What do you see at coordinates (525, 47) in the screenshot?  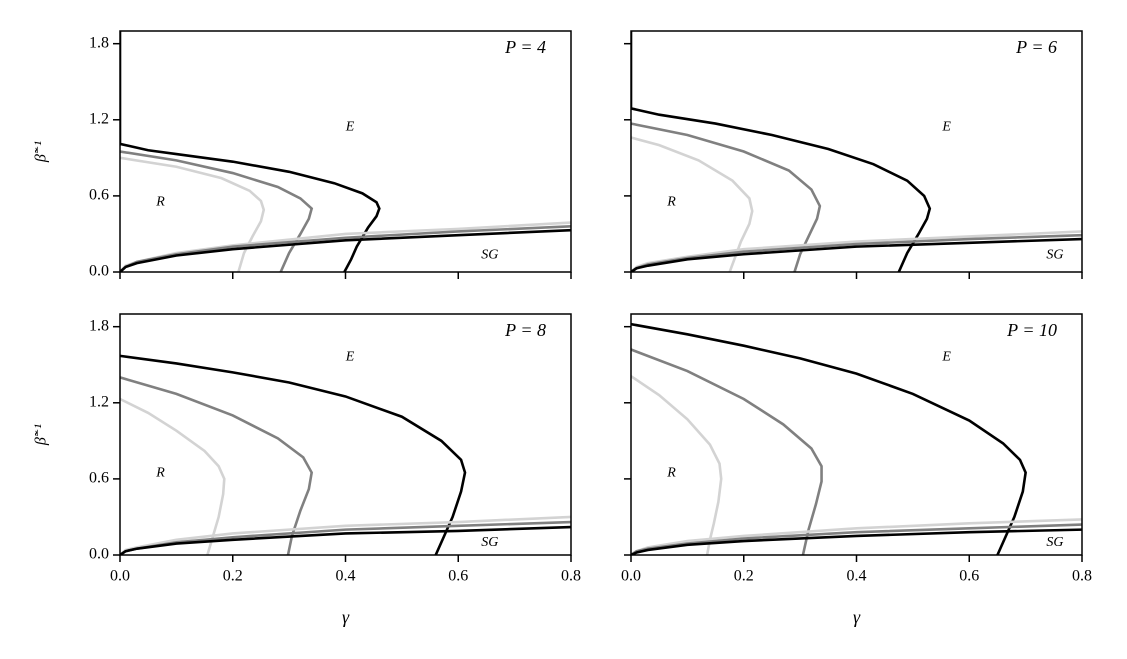 I see `panel-label: P = 4` at bounding box center [525, 47].